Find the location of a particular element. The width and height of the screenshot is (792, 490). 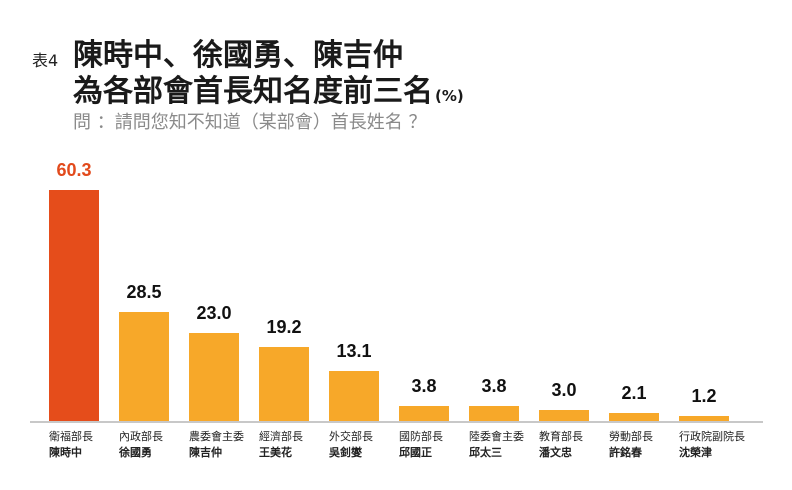

category-label: 陸委會主委 邱太三 is located at coordinates (509, 445).